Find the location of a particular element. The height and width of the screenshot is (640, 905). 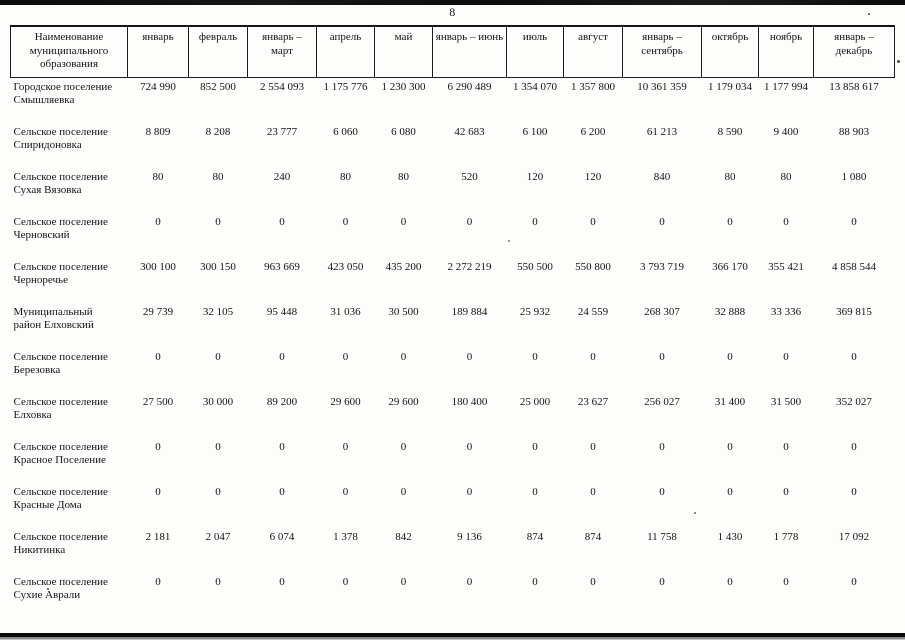

value-cell: 1 080 is located at coordinates (854, 177).